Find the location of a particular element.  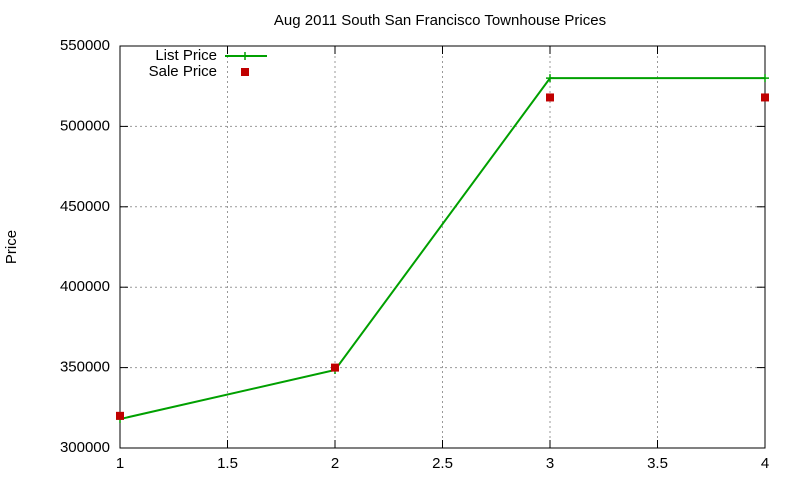

x-tick-label: 1.5 is located at coordinates (227, 463).